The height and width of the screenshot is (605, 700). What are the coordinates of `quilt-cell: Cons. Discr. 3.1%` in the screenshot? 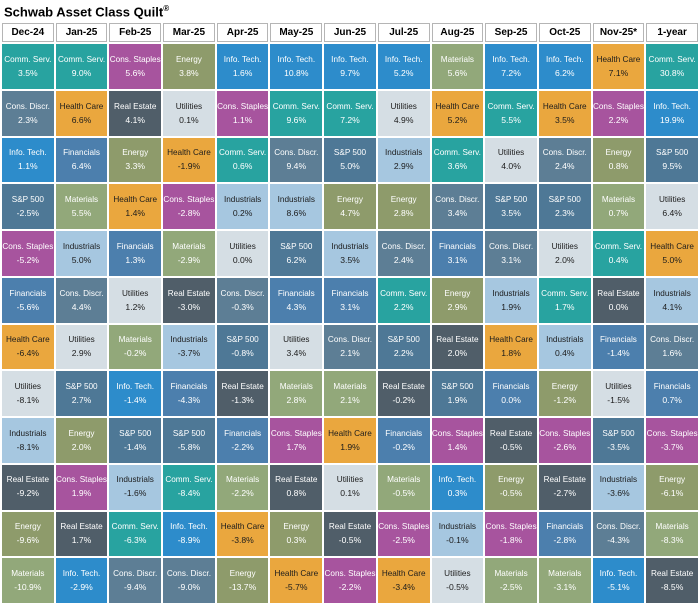 It's located at (511, 253).